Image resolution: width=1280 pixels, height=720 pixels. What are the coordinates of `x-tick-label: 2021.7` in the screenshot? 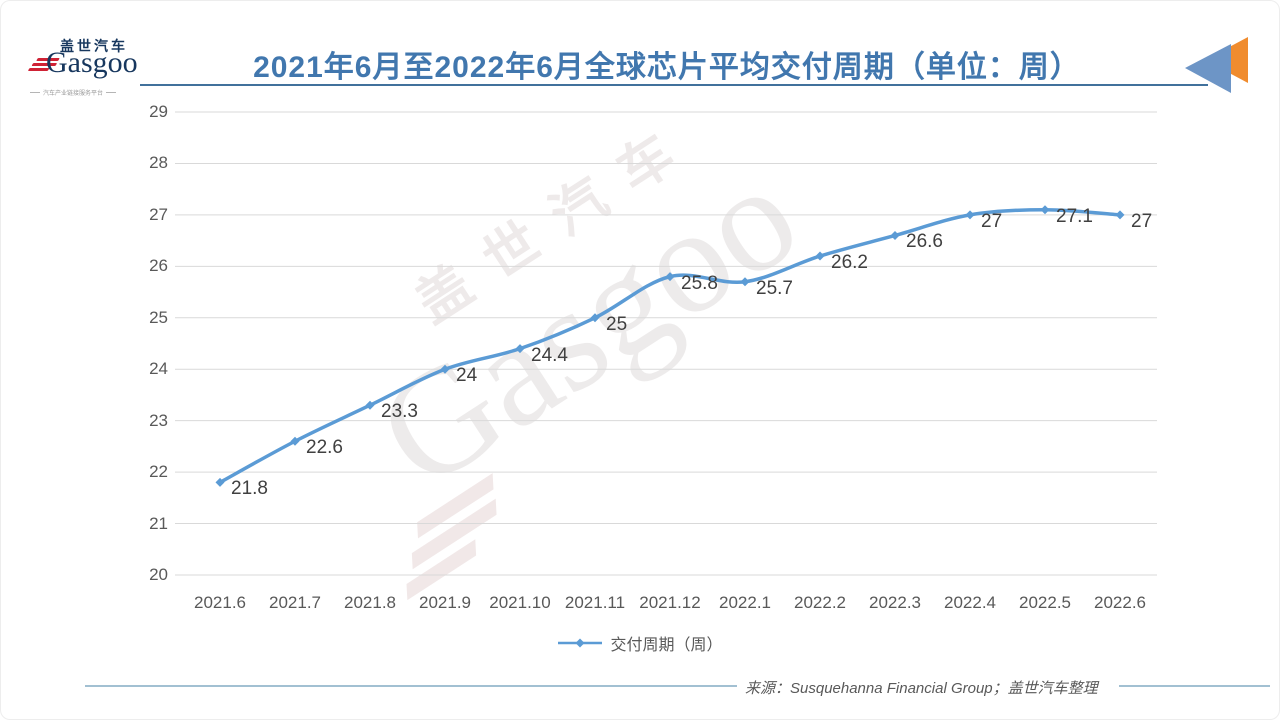 It's located at (295, 602).